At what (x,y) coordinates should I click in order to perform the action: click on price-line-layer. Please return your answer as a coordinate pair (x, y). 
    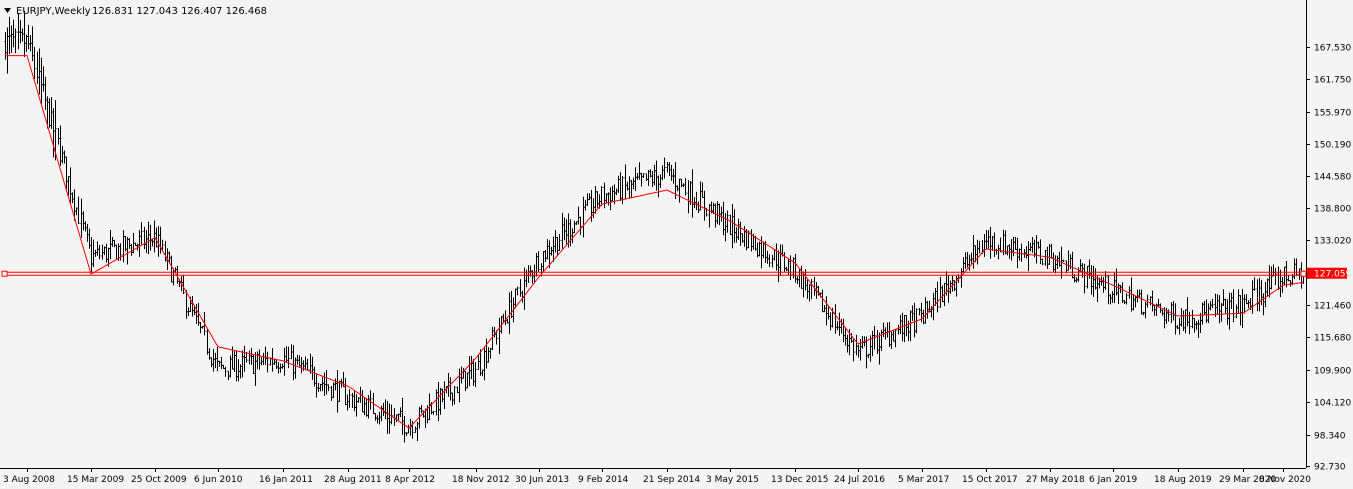
    Looking at the image, I should click on (654, 273).